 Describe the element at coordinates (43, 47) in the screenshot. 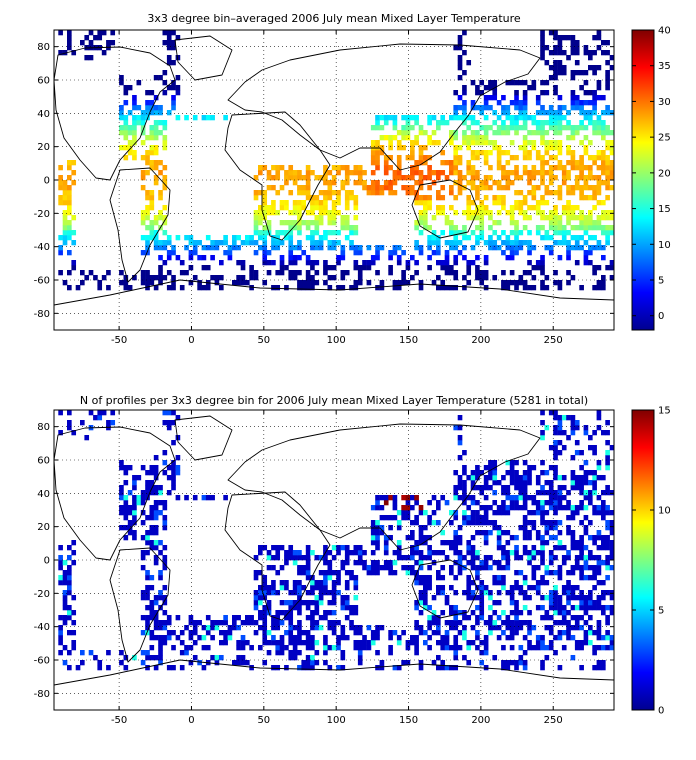

I see `y-tick-label: 80` at that location.